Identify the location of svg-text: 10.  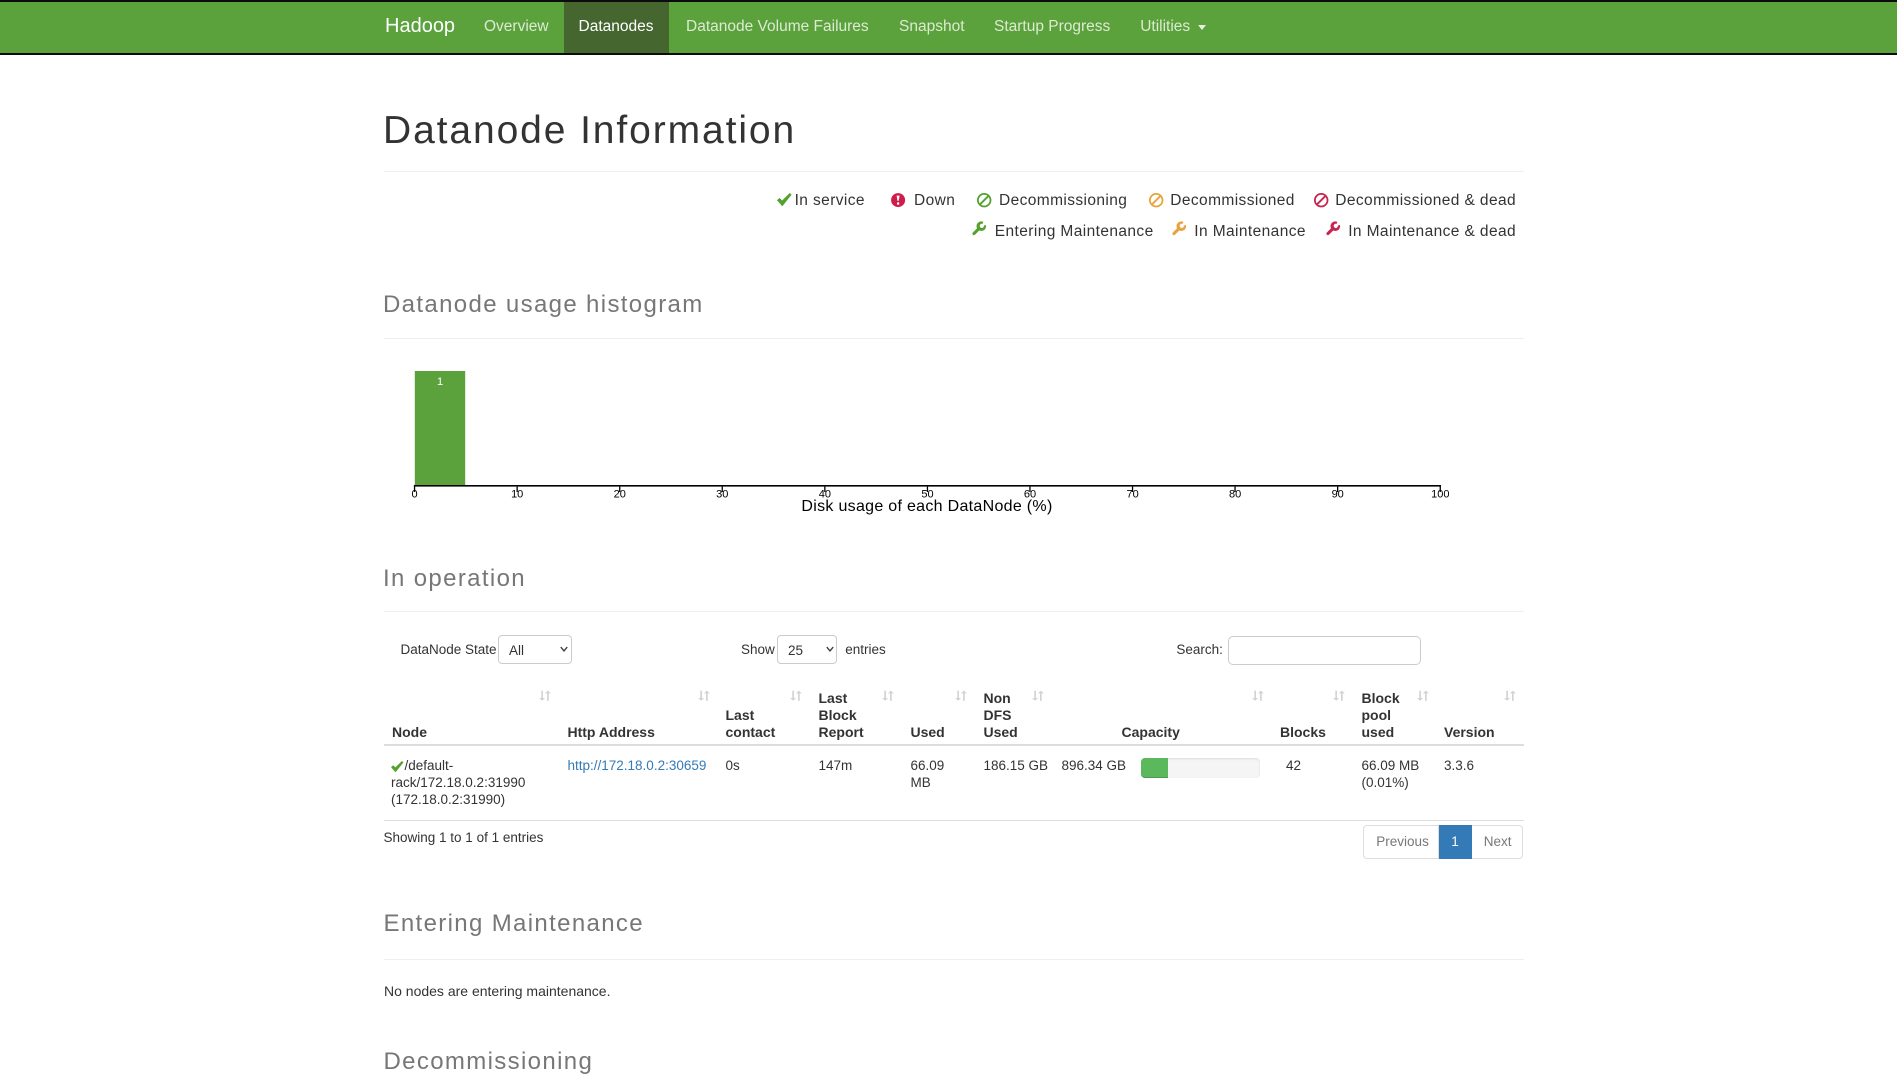
(517, 495).